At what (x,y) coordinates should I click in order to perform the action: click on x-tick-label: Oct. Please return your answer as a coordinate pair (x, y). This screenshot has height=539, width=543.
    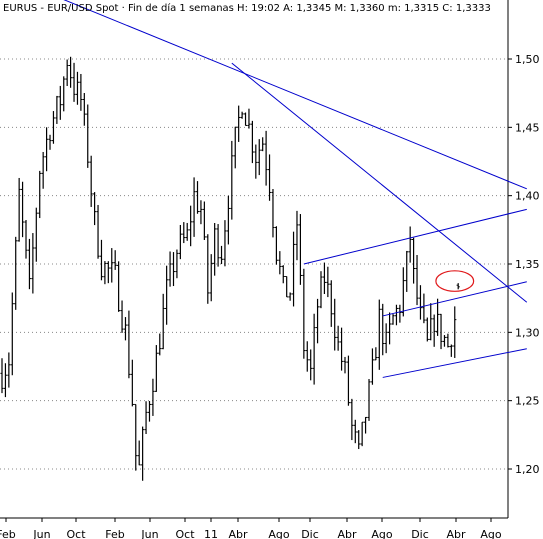
    Looking at the image, I should click on (185, 533).